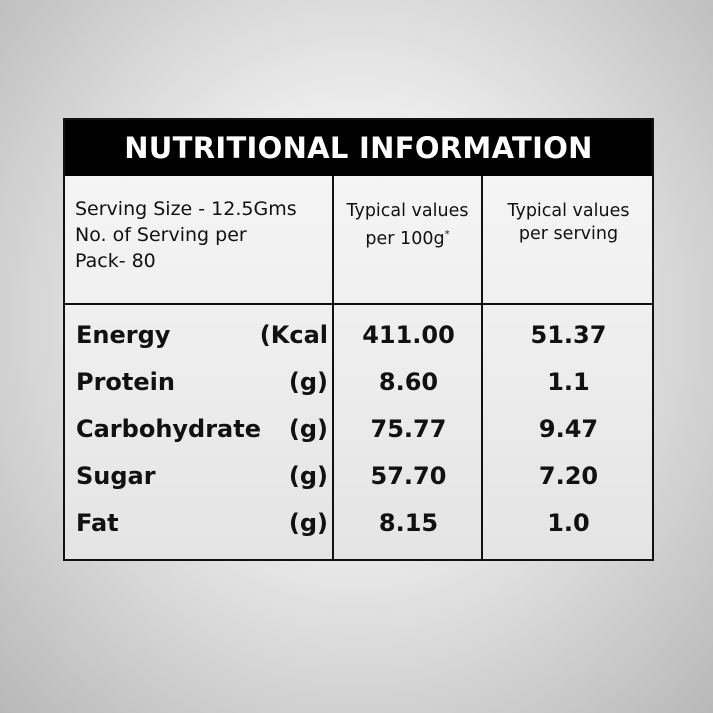 This screenshot has width=713, height=713. Describe the element at coordinates (447, 234) in the screenshot. I see `footnote-mark: *` at that location.